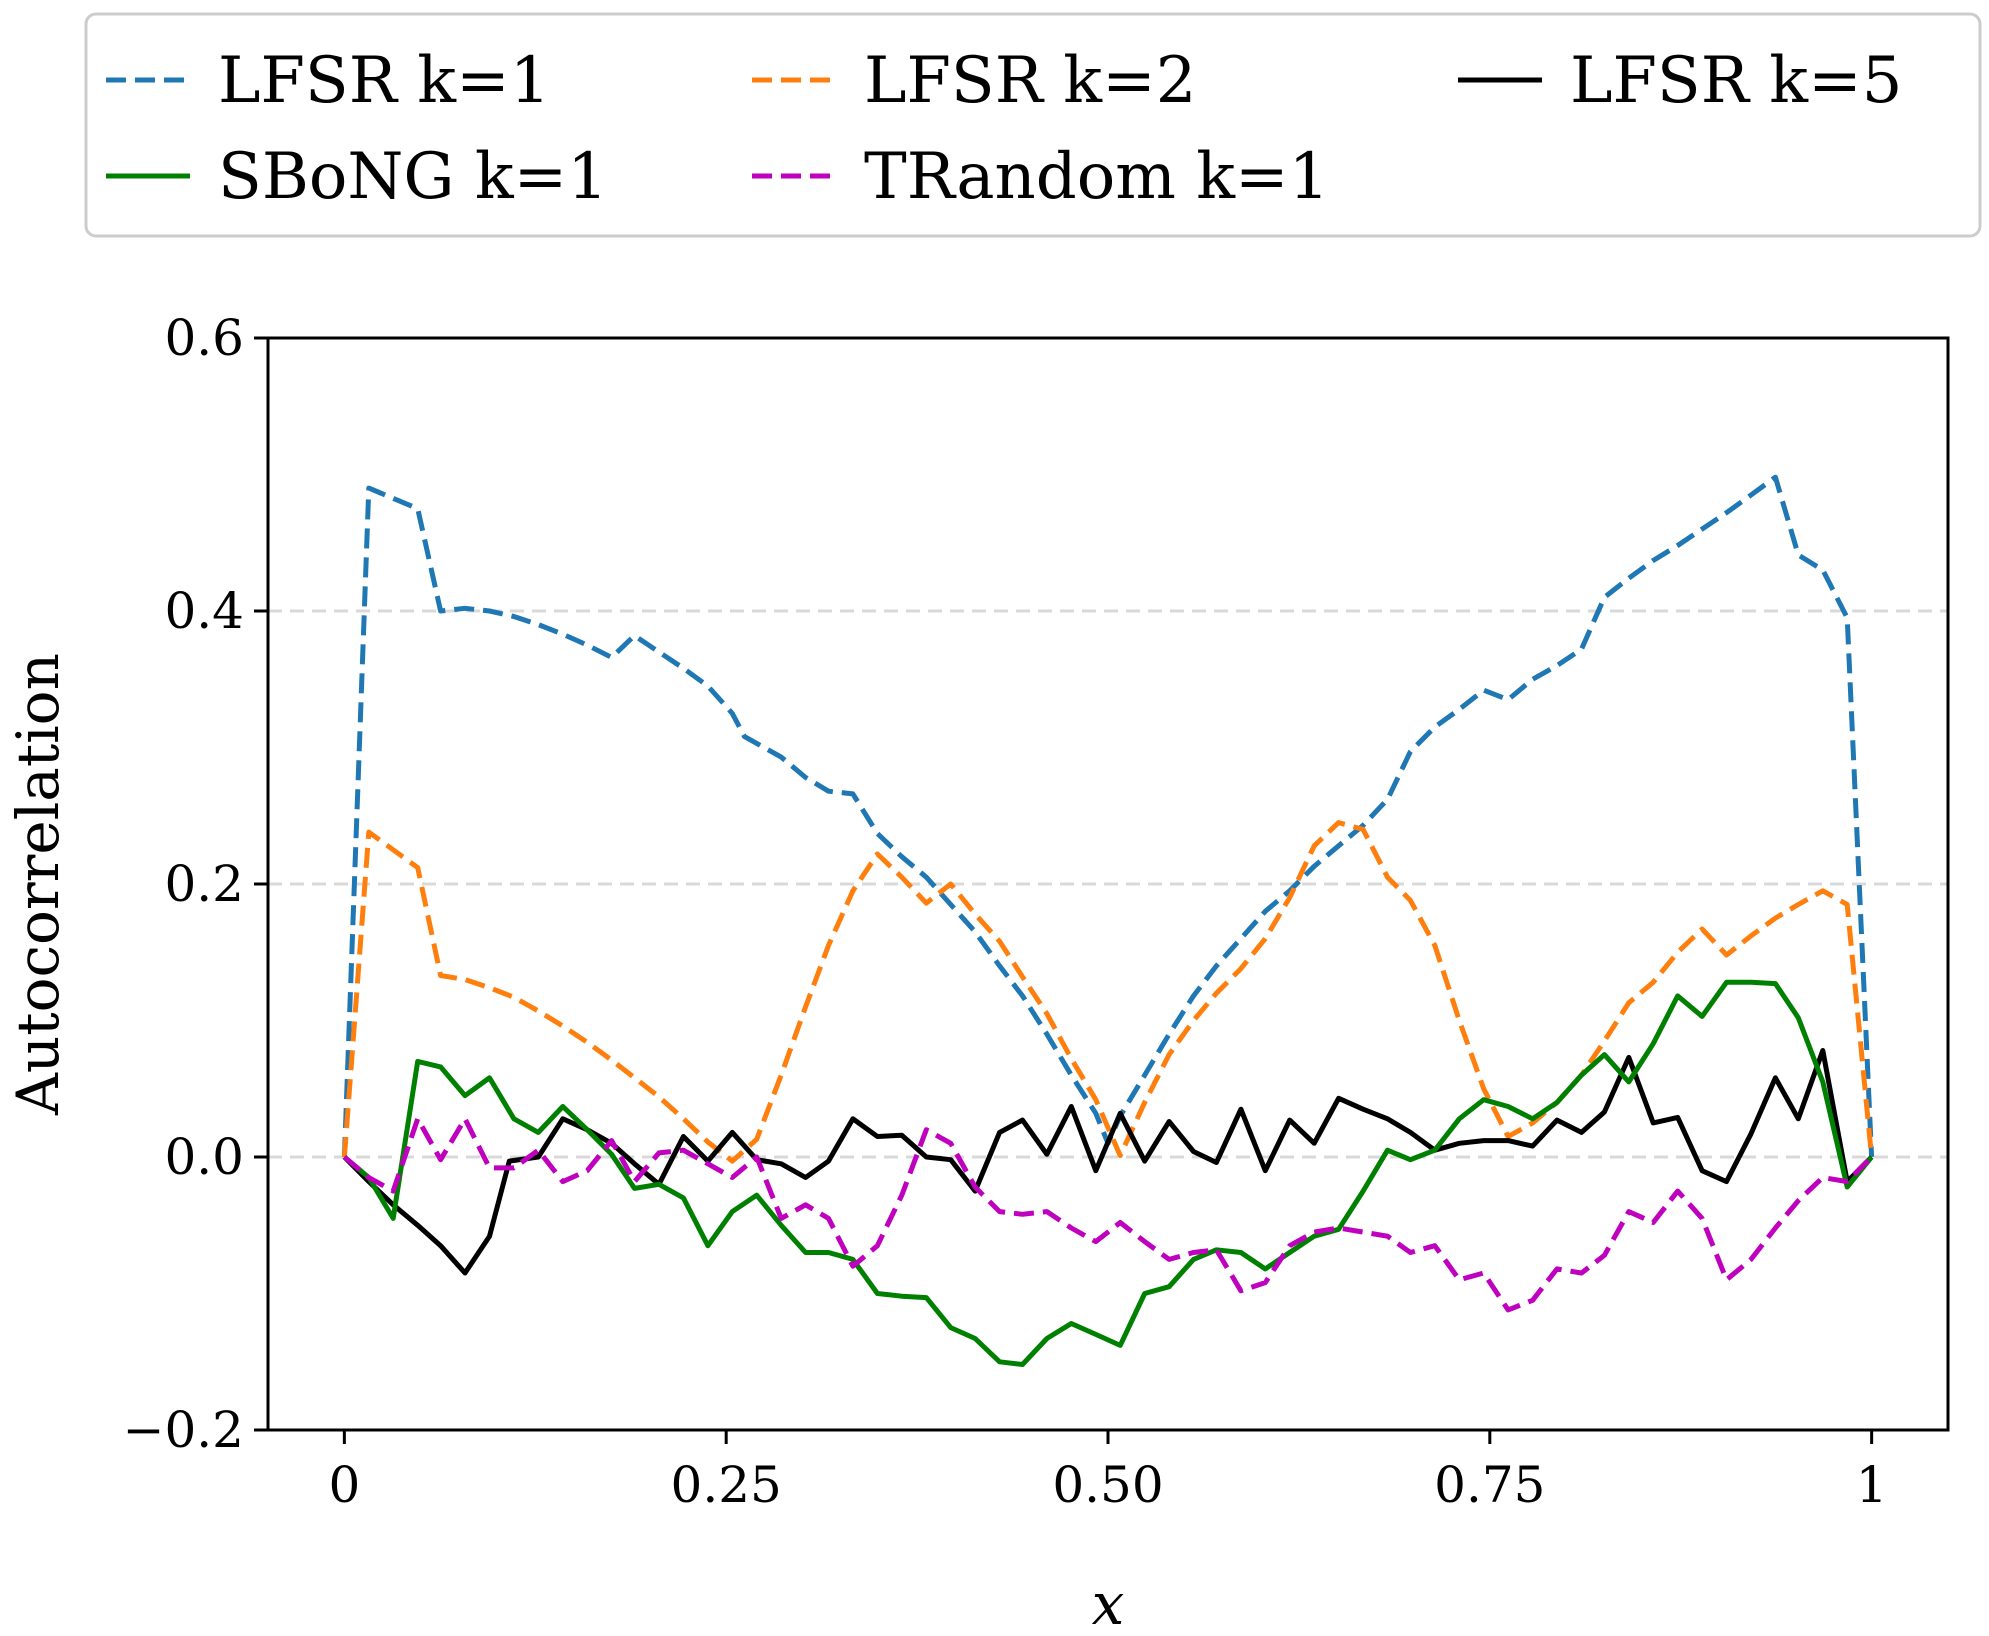 Image resolution: width=1989 pixels, height=1636 pixels. What do you see at coordinates (1489, 1485) in the screenshot?
I see `x-tick-label-3: 0.75` at bounding box center [1489, 1485].